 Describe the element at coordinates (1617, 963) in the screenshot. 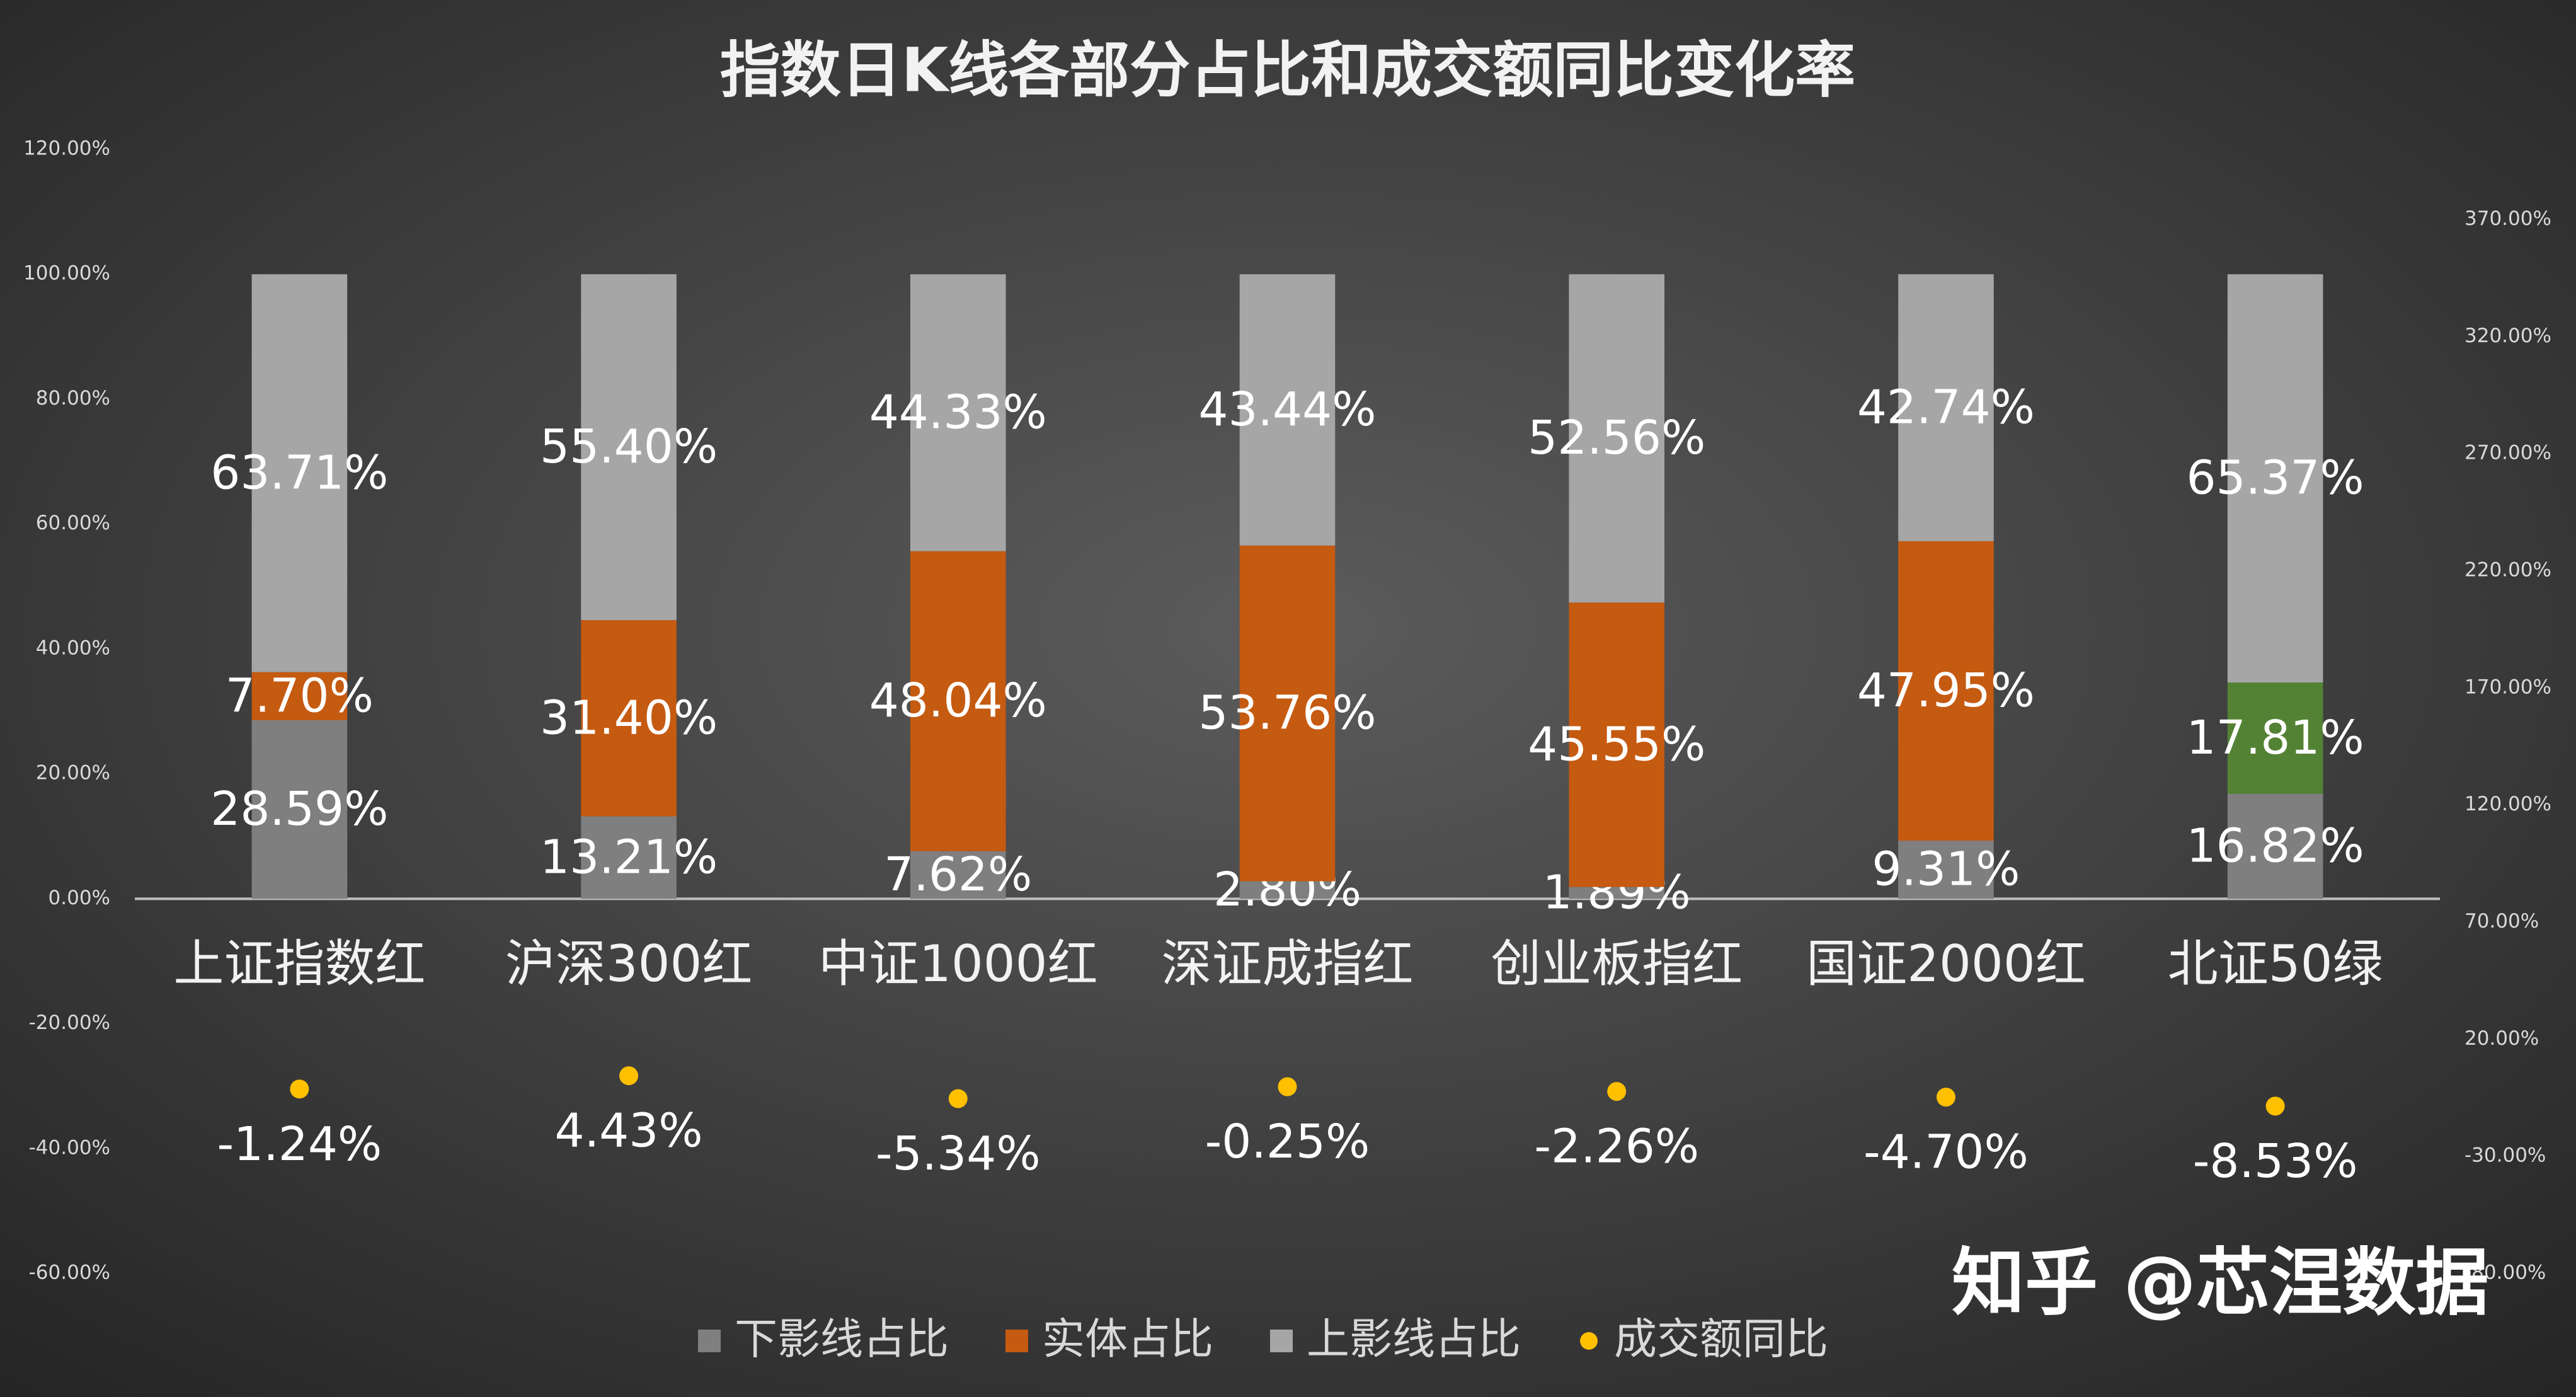

I see `x-tick-label: 创业板指红` at that location.